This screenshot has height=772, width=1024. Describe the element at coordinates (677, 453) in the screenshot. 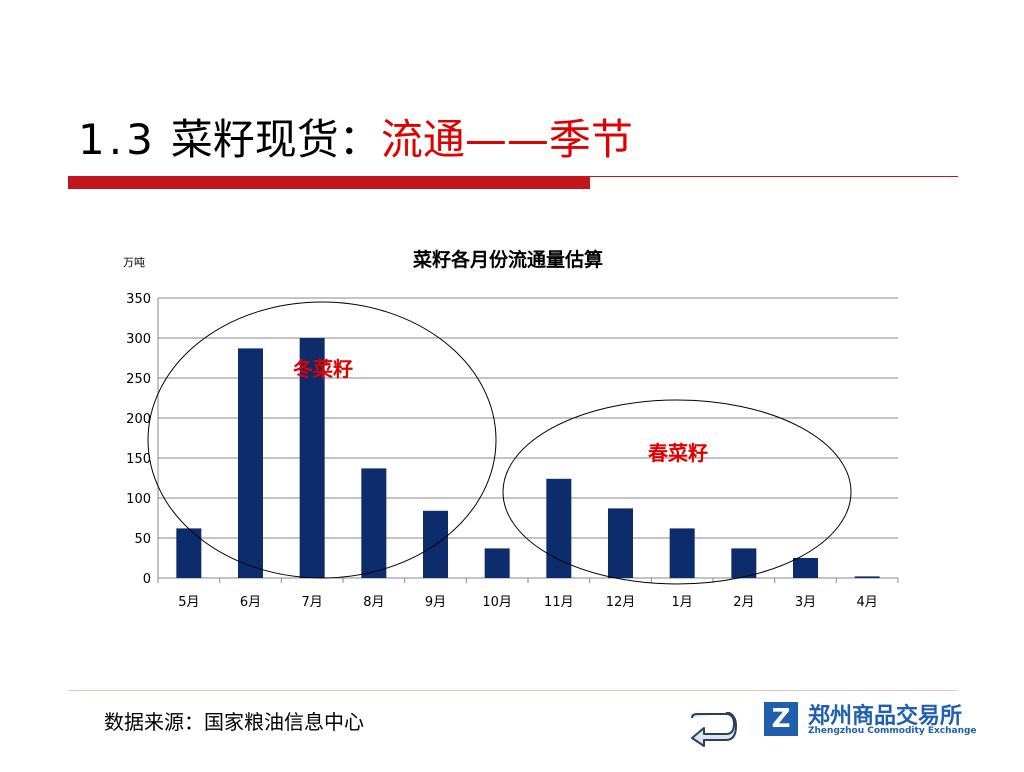

I see `season-label: 春菜籽` at that location.